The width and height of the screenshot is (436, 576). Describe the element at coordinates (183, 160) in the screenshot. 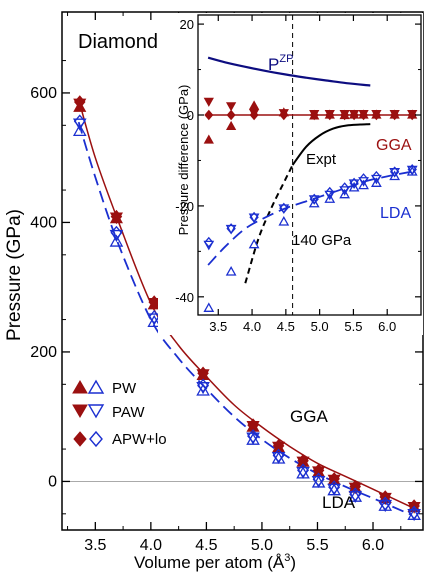

I see `inset-y-axis-label: Pressure difference (GPa)` at that location.